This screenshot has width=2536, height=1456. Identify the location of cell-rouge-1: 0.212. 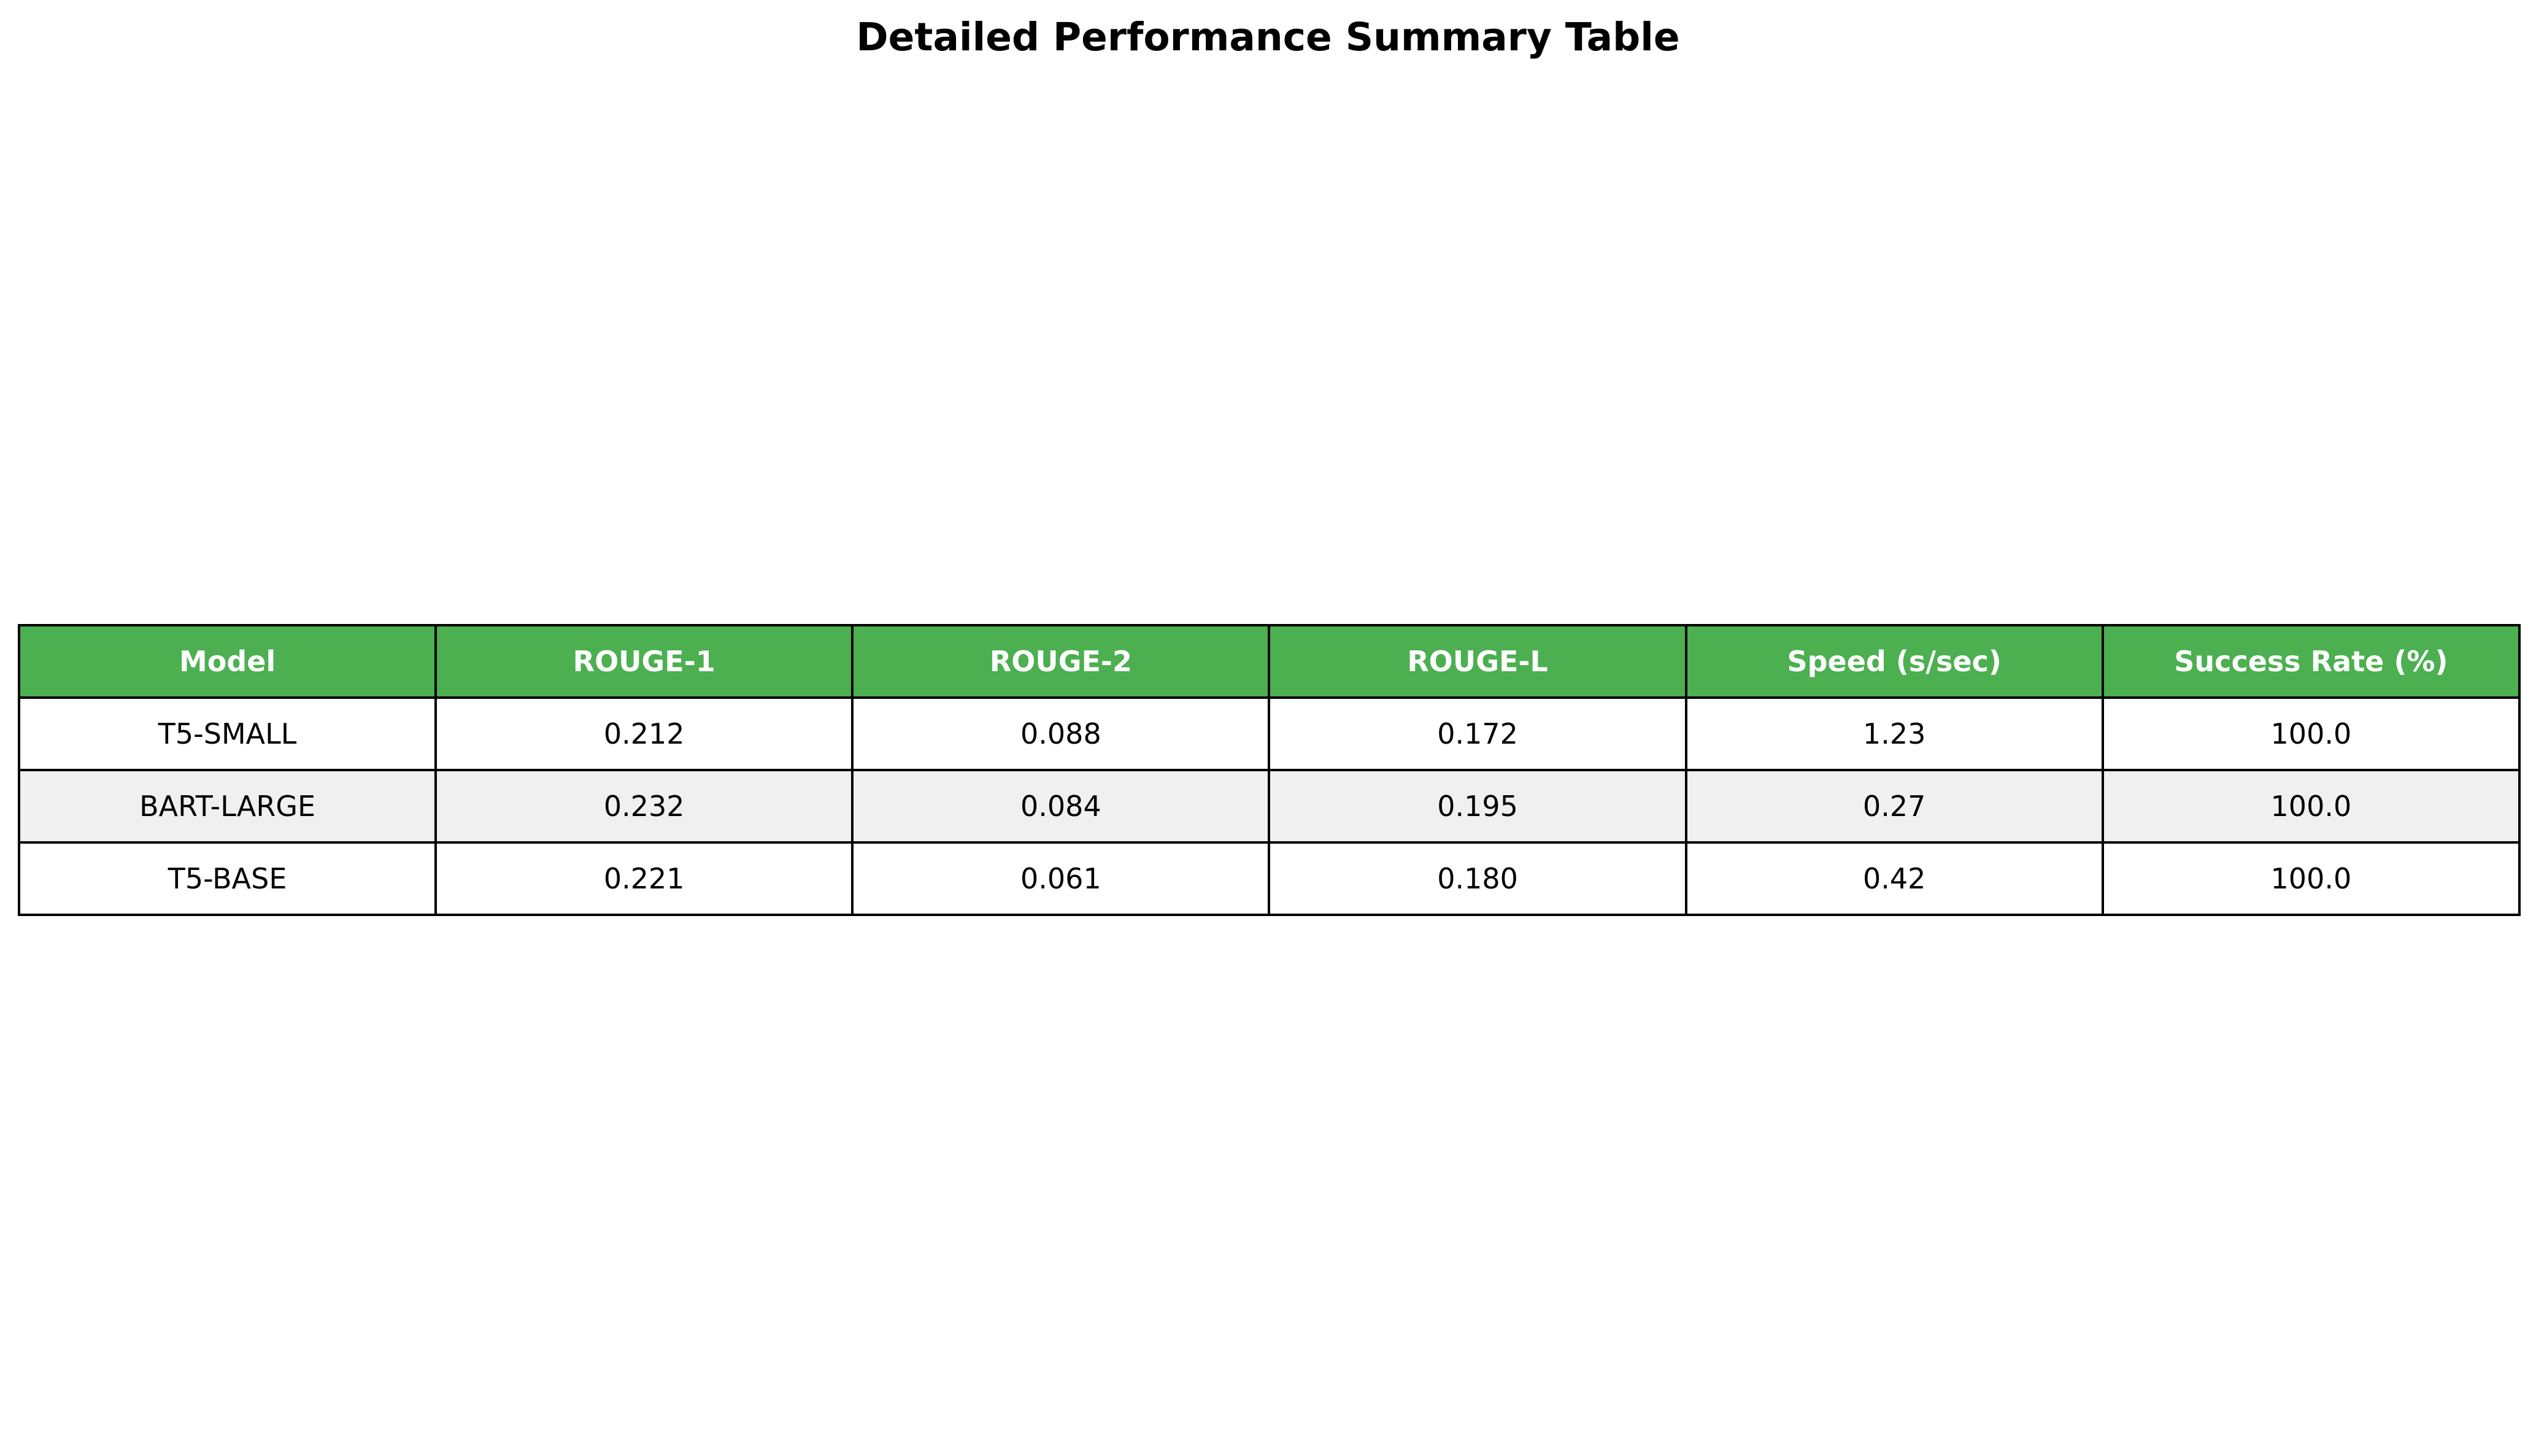
(644, 733).